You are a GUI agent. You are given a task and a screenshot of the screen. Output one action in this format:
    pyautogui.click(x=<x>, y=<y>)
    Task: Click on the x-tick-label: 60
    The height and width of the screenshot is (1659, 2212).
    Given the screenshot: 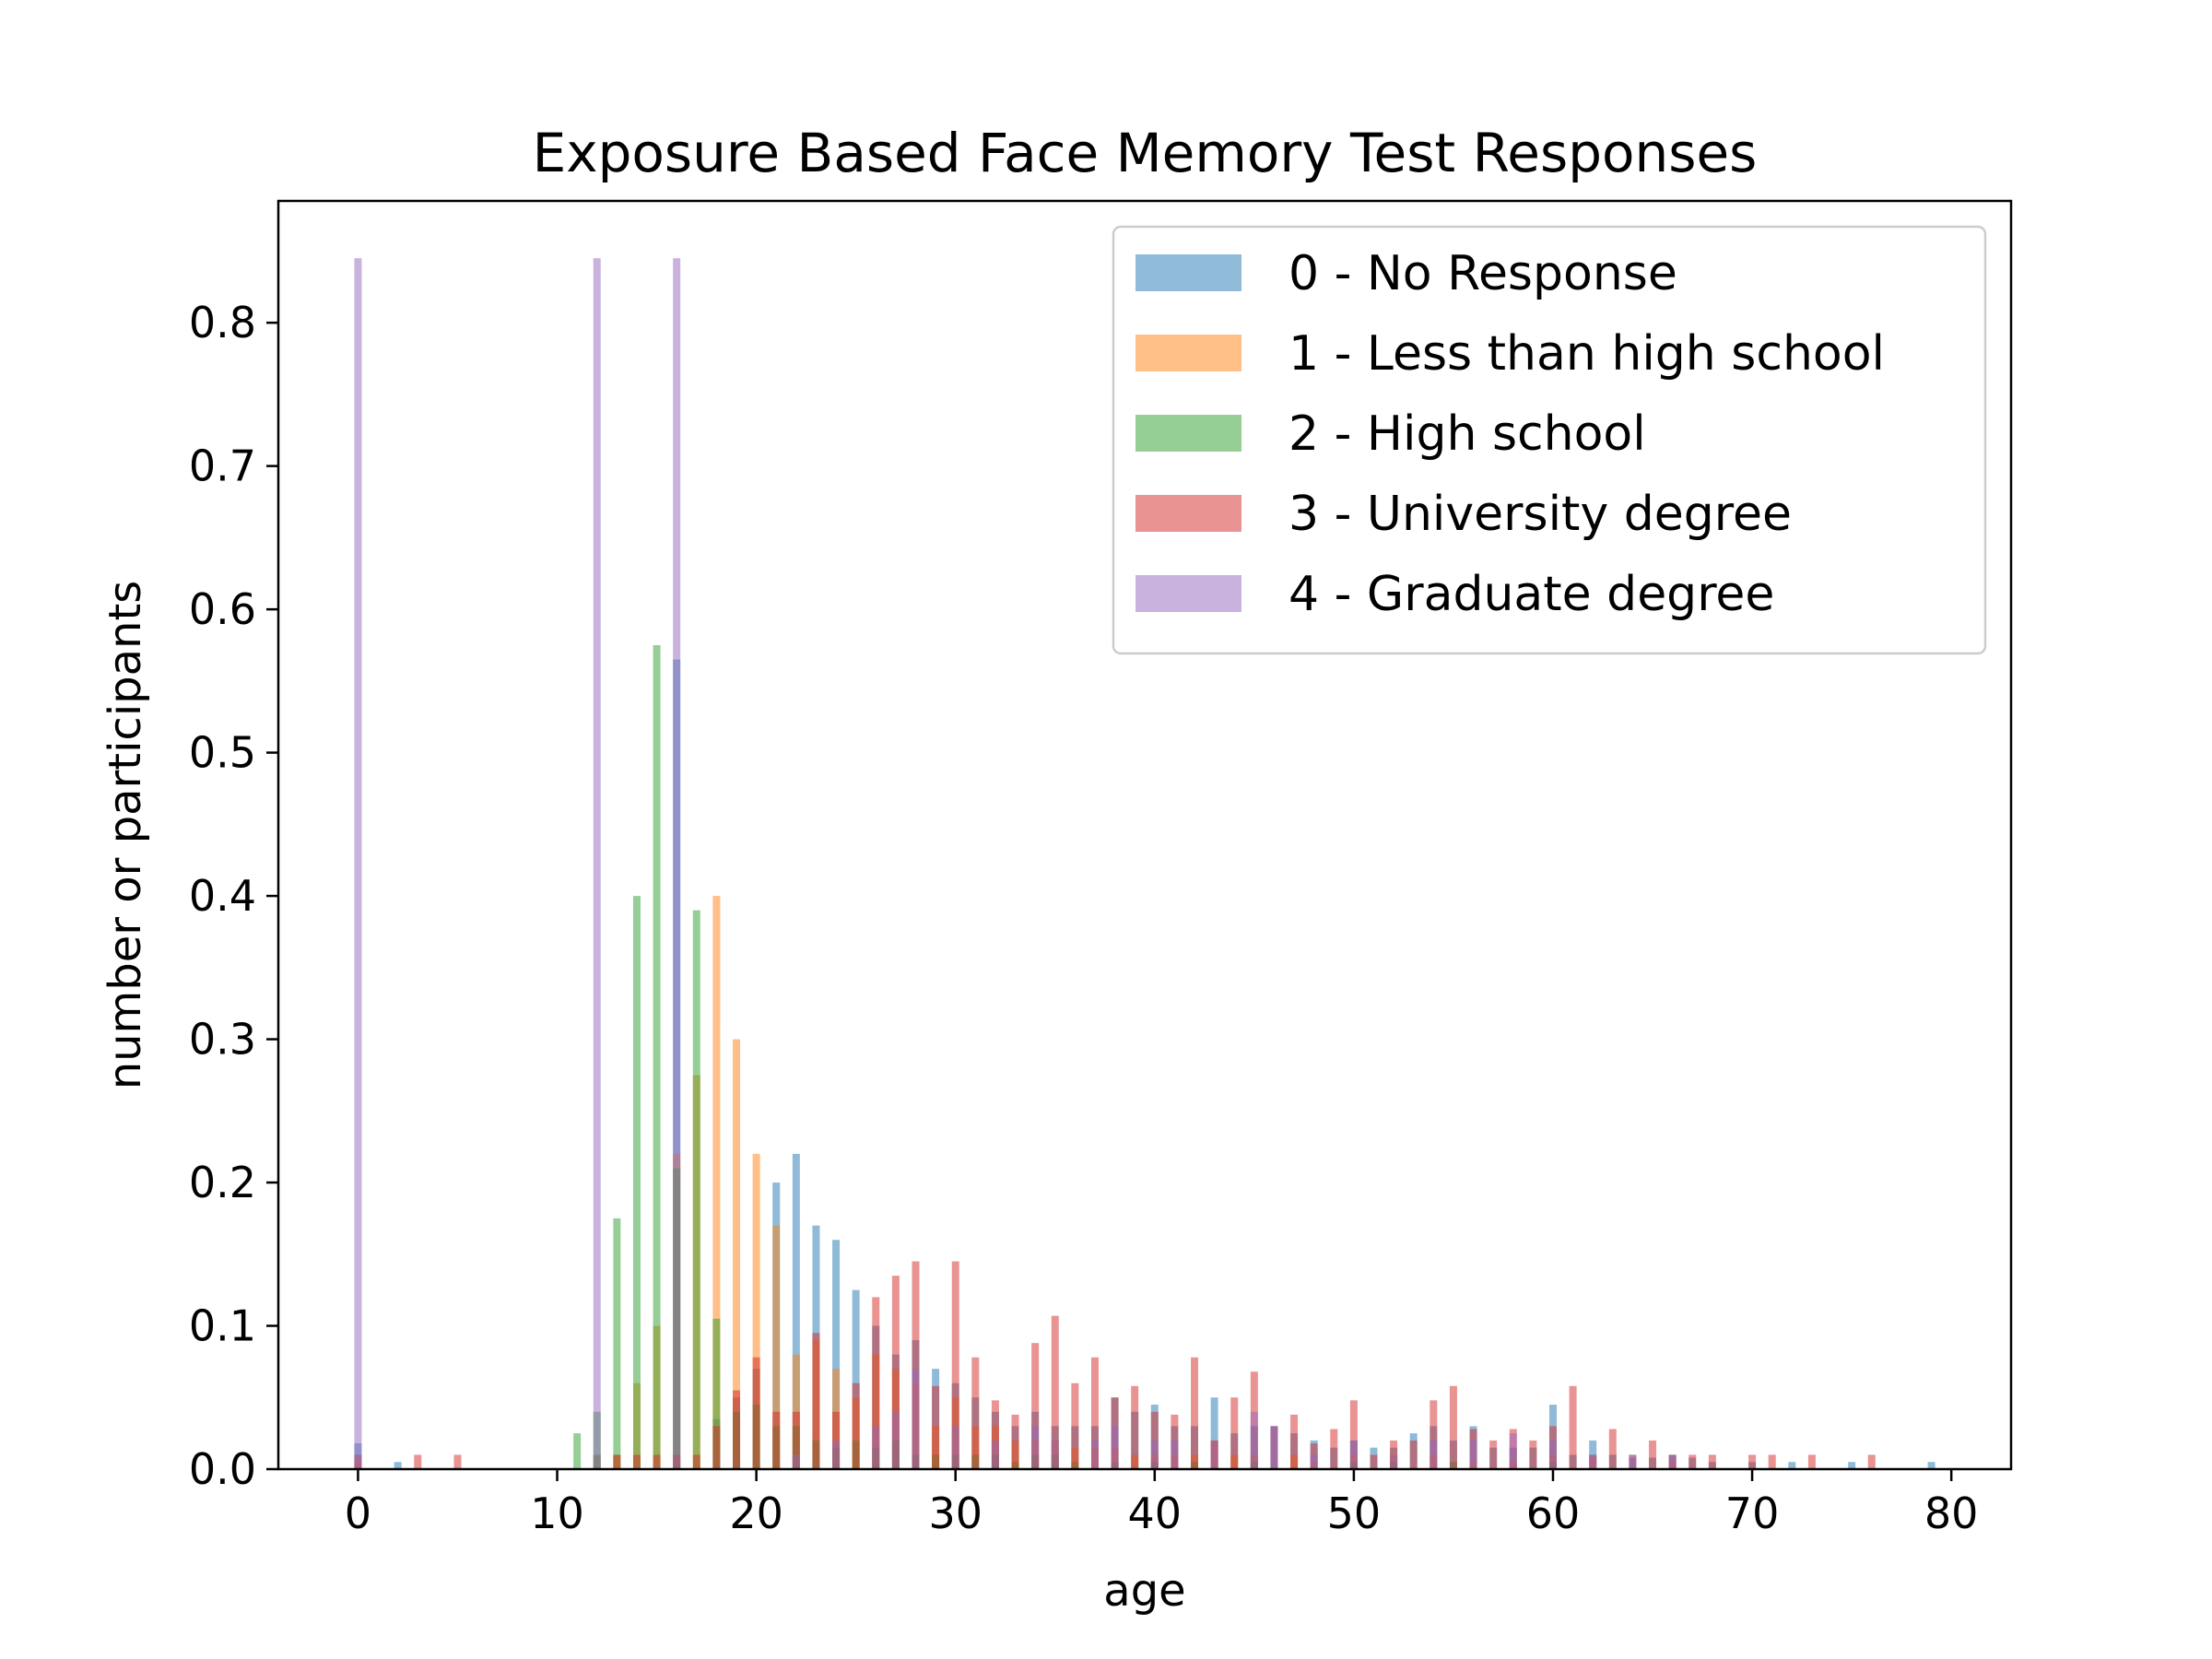 What is the action you would take?
    pyautogui.click(x=1553, y=1513)
    